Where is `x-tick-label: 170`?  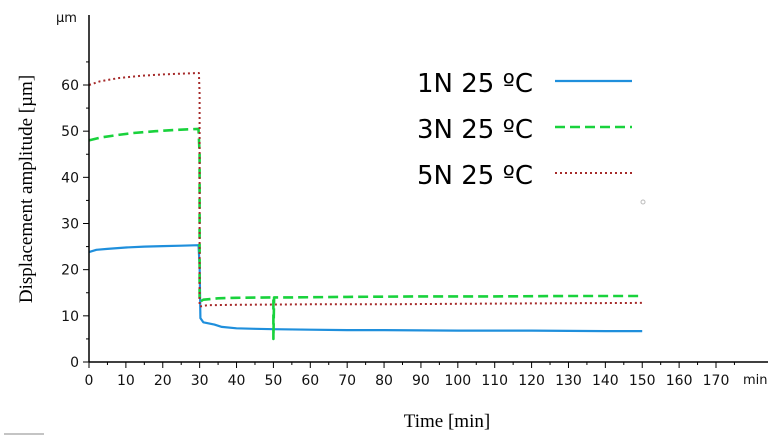
x-tick-label: 170 is located at coordinates (716, 381).